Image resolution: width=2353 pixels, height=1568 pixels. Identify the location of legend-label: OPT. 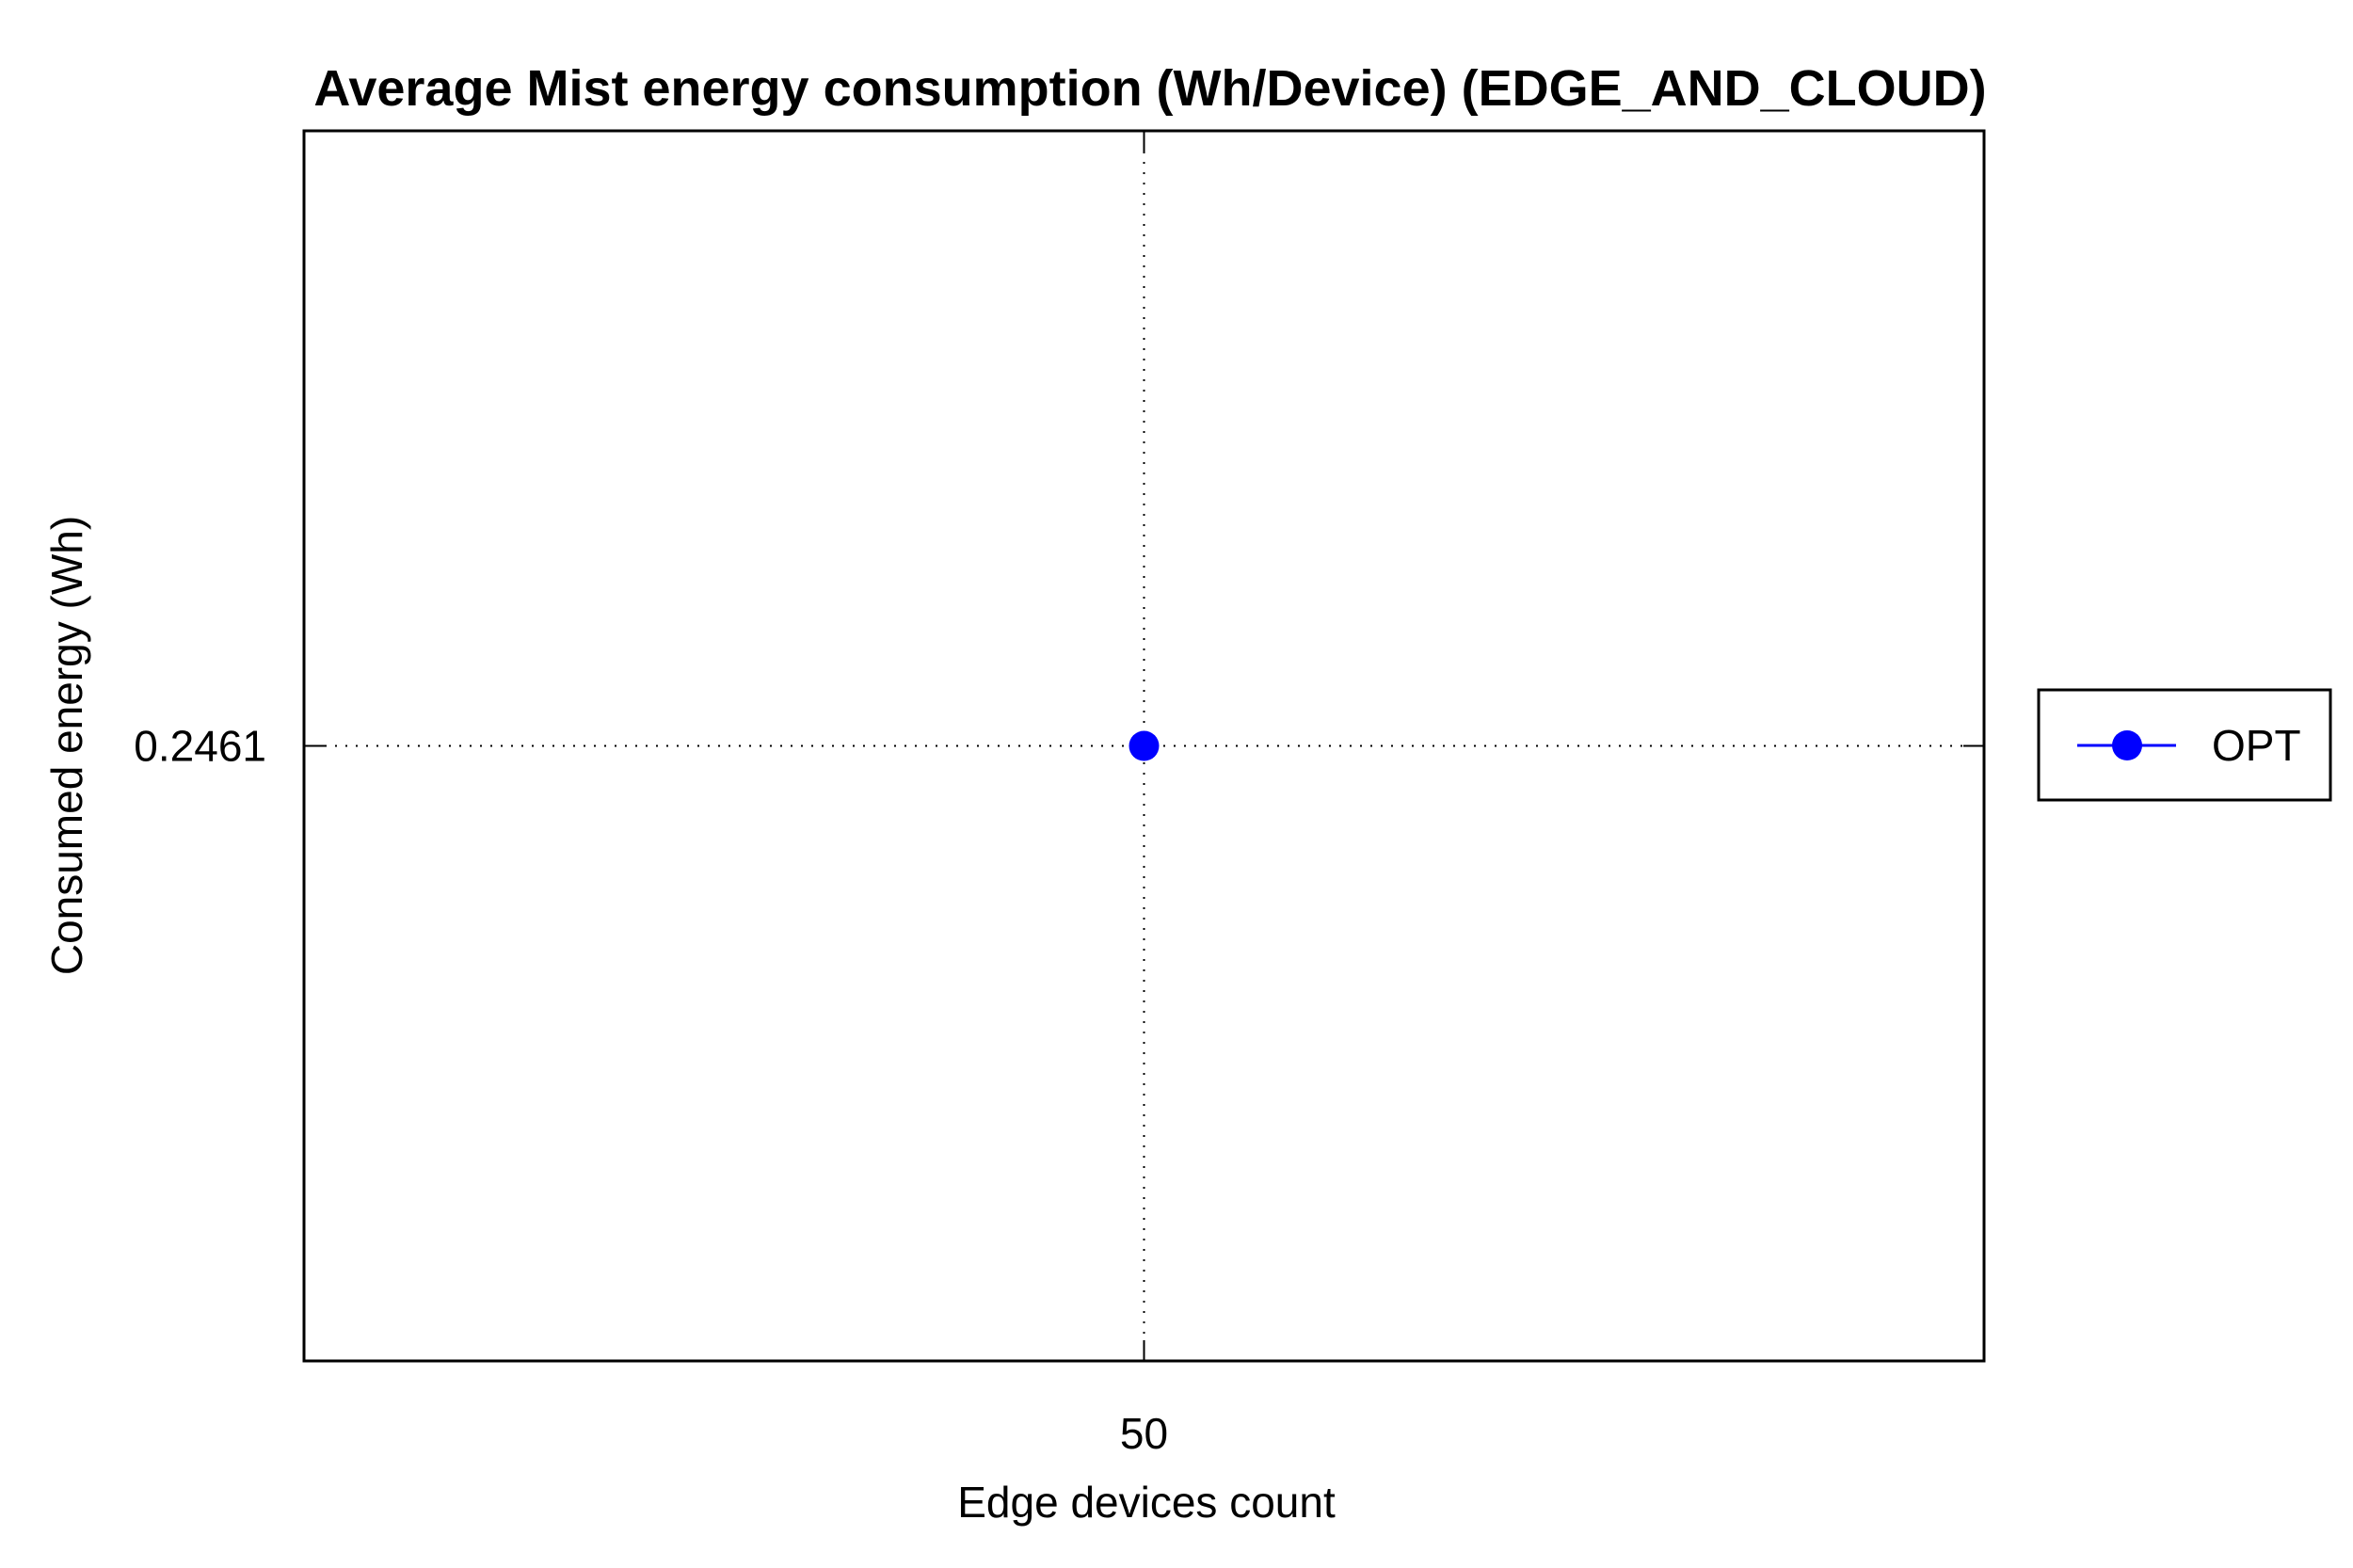
(2256, 745).